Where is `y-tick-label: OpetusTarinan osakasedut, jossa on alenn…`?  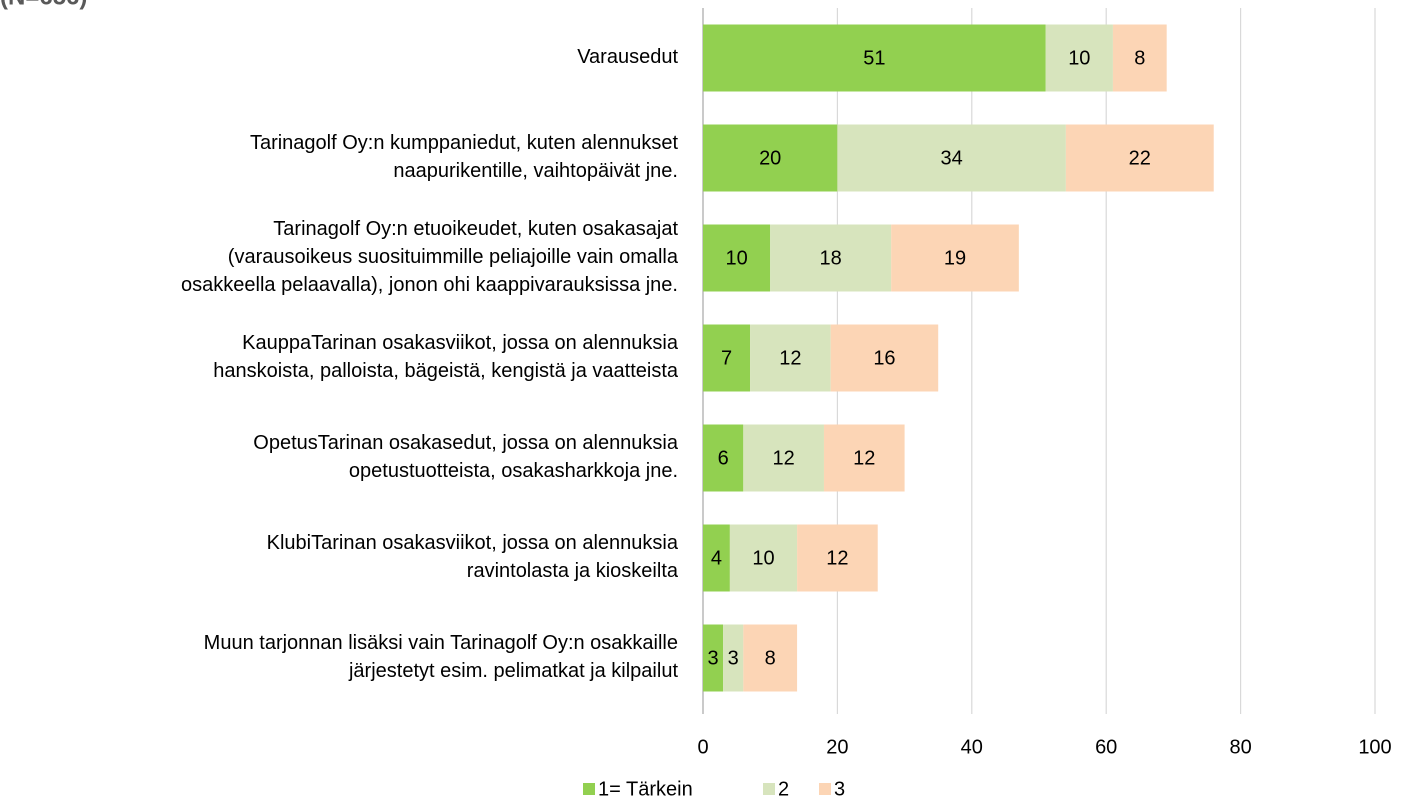 y-tick-label: OpetusTarinan osakasedut, jossa on alenn… is located at coordinates (466, 457).